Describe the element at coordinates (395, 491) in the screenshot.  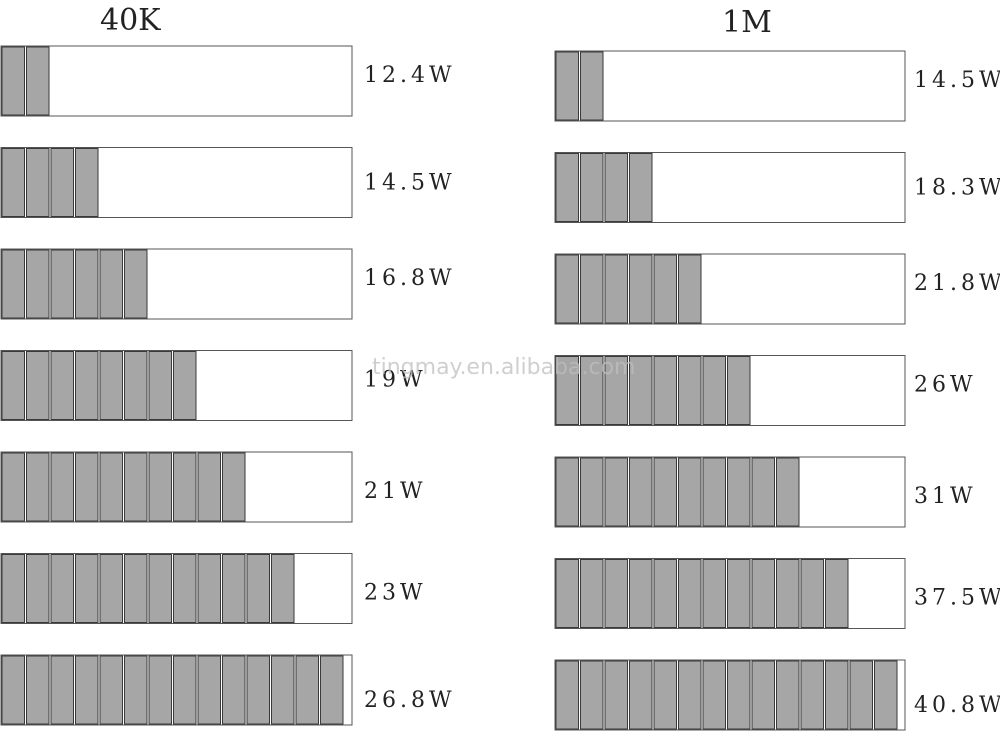
I see `wattage-label: 21W` at that location.